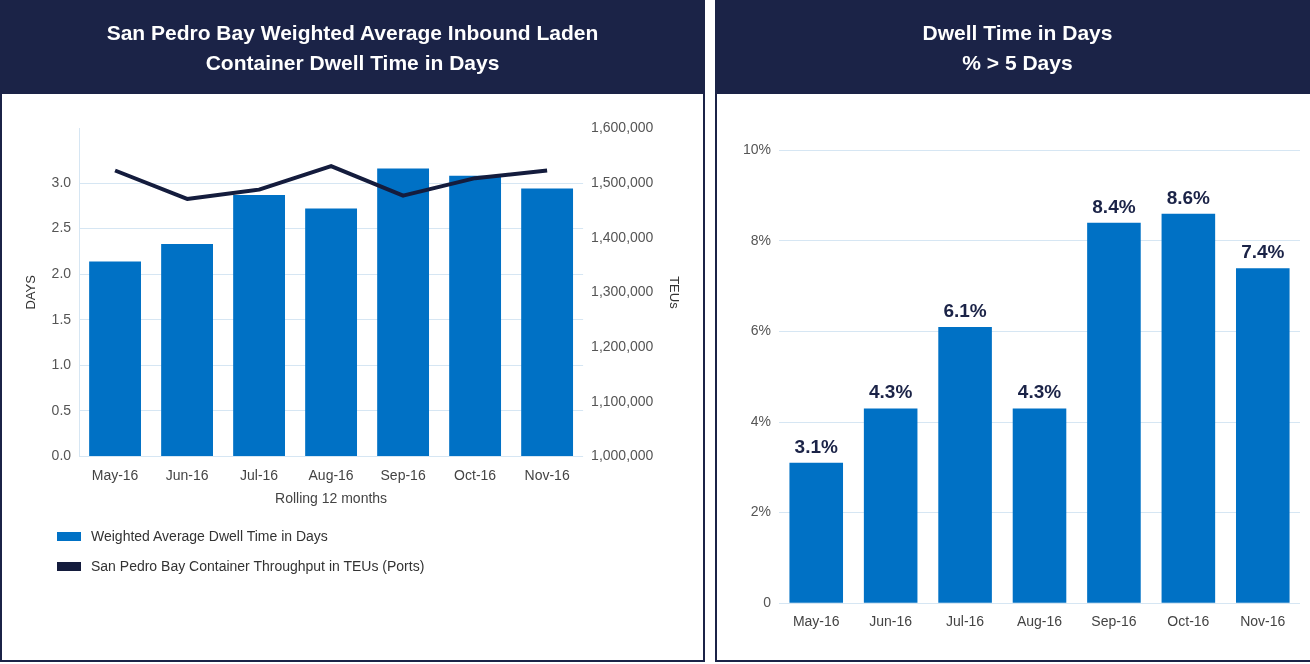 The width and height of the screenshot is (1310, 664). I want to click on y-tick-label: 2.5, so click(61, 227).